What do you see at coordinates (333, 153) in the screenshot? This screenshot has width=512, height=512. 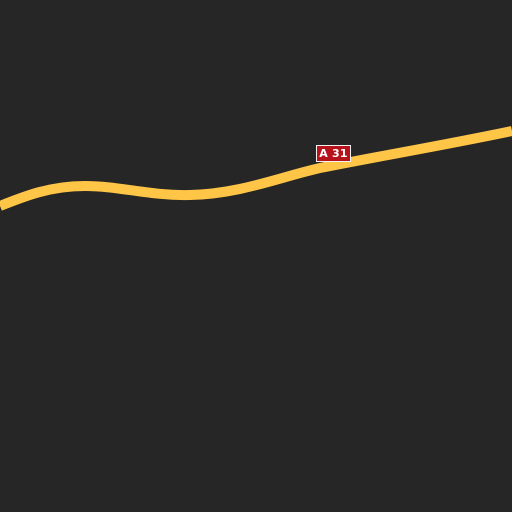 I see `road-shield-a31: A 31` at bounding box center [333, 153].